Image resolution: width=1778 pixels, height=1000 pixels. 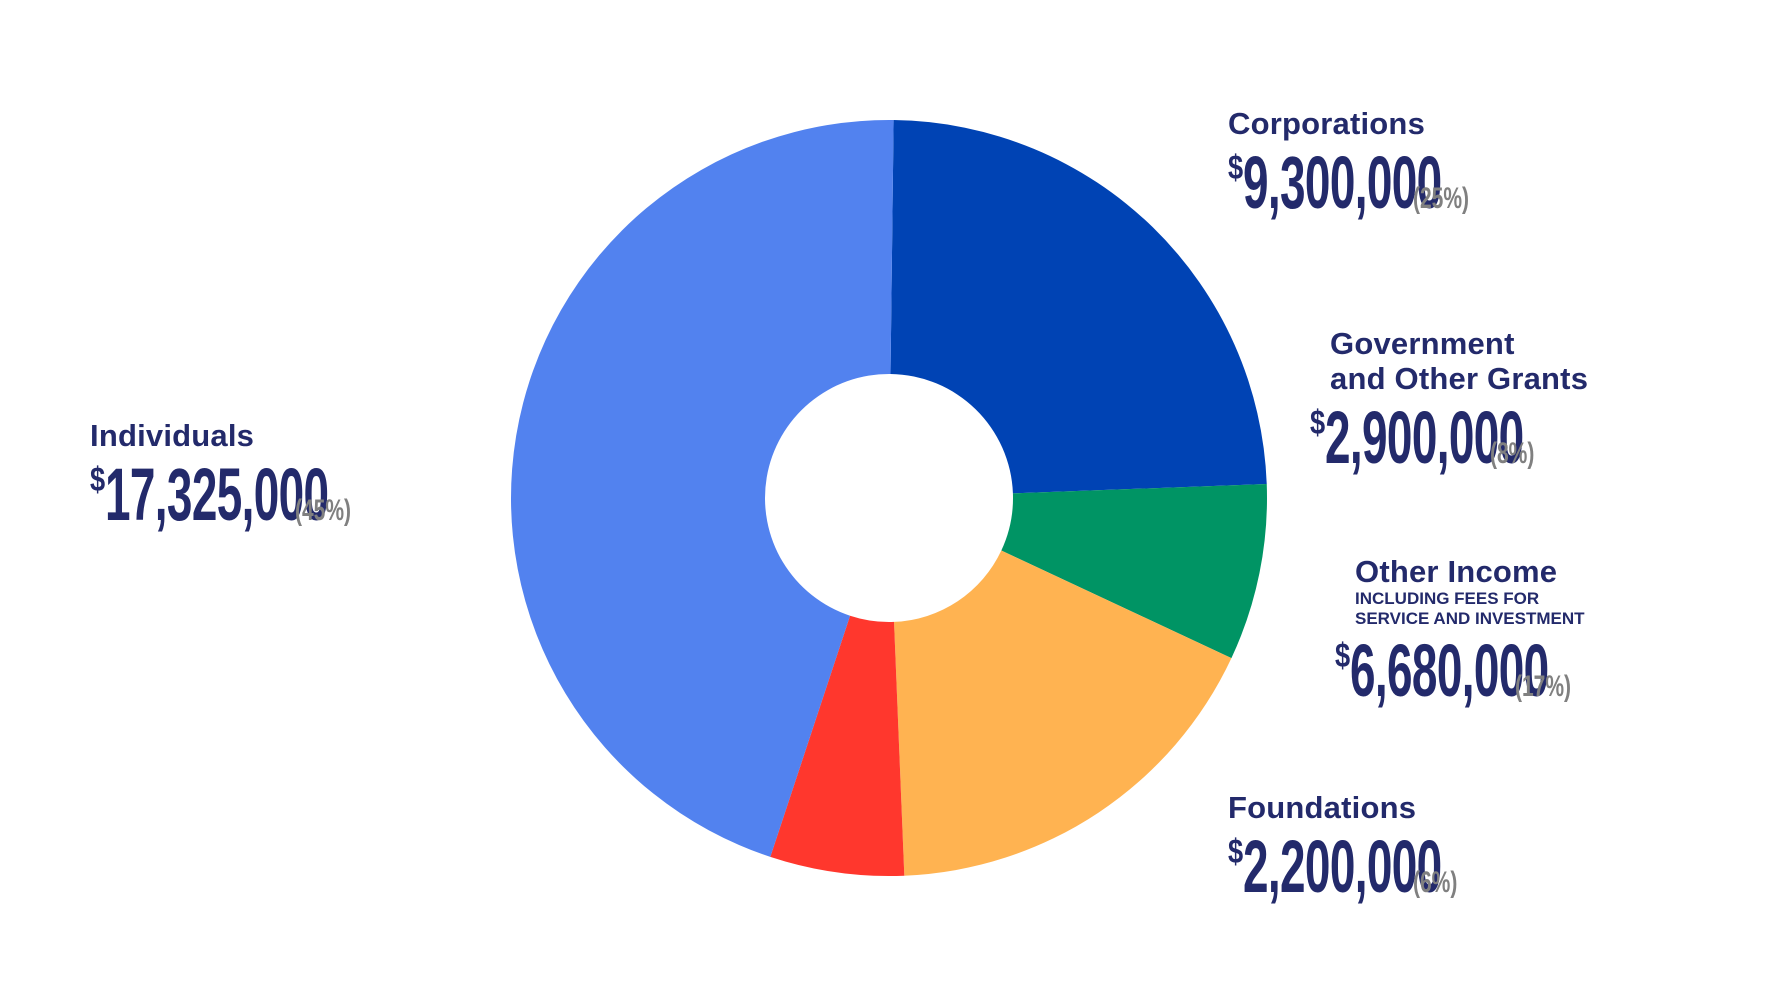 What do you see at coordinates (322, 510) in the screenshot?
I see `percent-value: (45%)` at bounding box center [322, 510].